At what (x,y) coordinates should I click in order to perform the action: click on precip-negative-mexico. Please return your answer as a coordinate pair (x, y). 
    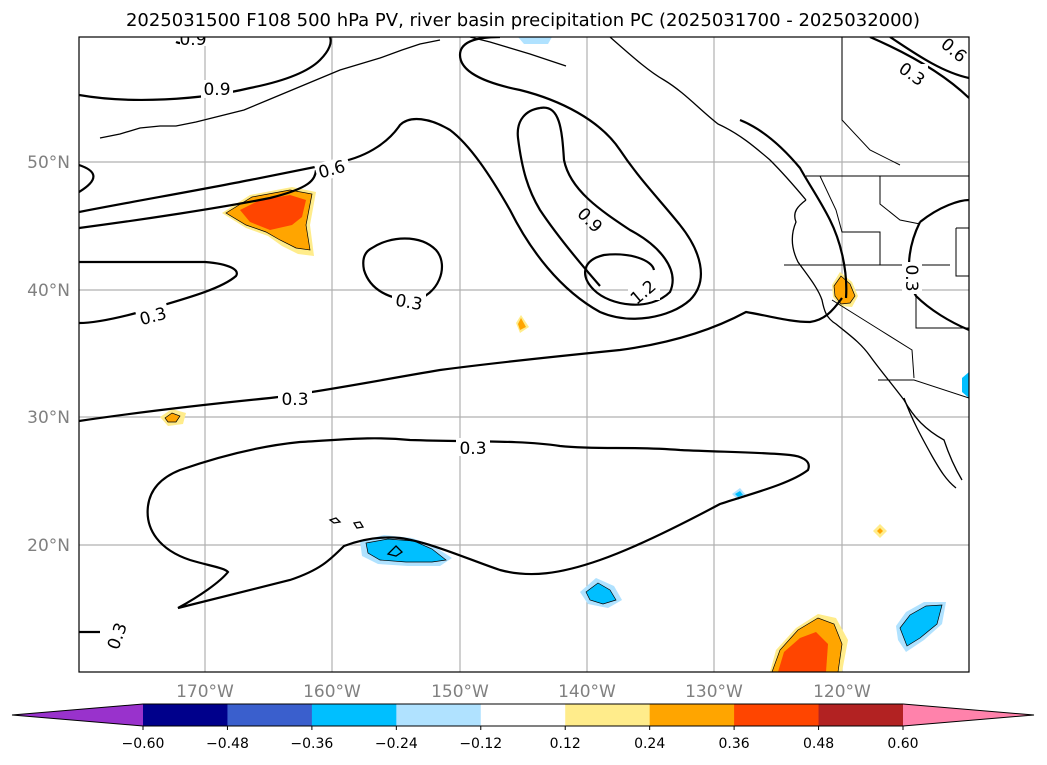
    Looking at the image, I should click on (921, 627).